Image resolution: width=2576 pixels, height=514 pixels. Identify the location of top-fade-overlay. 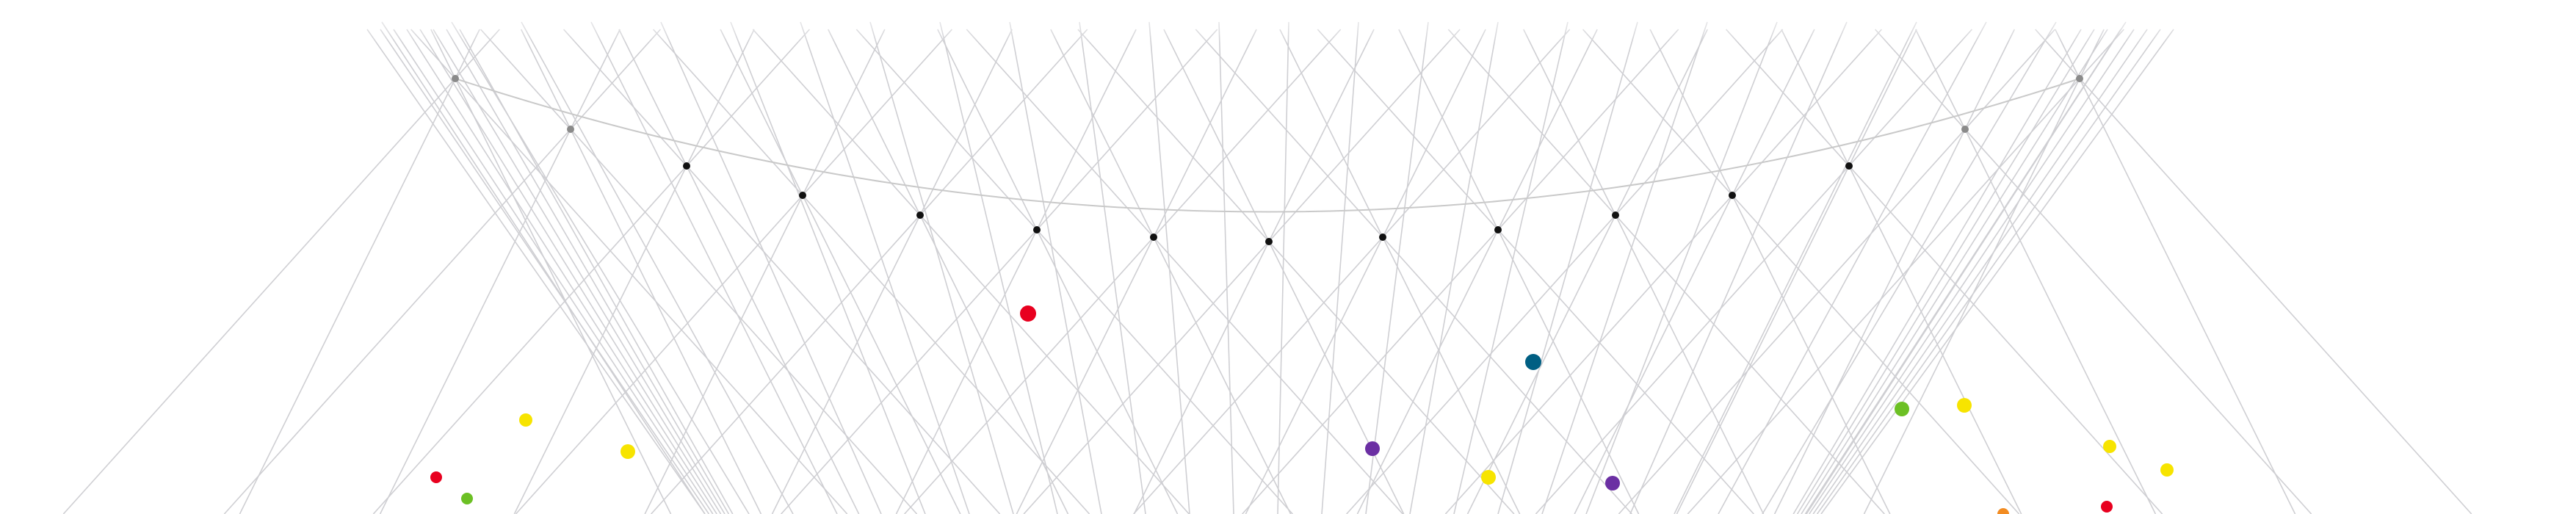
(1288, 22).